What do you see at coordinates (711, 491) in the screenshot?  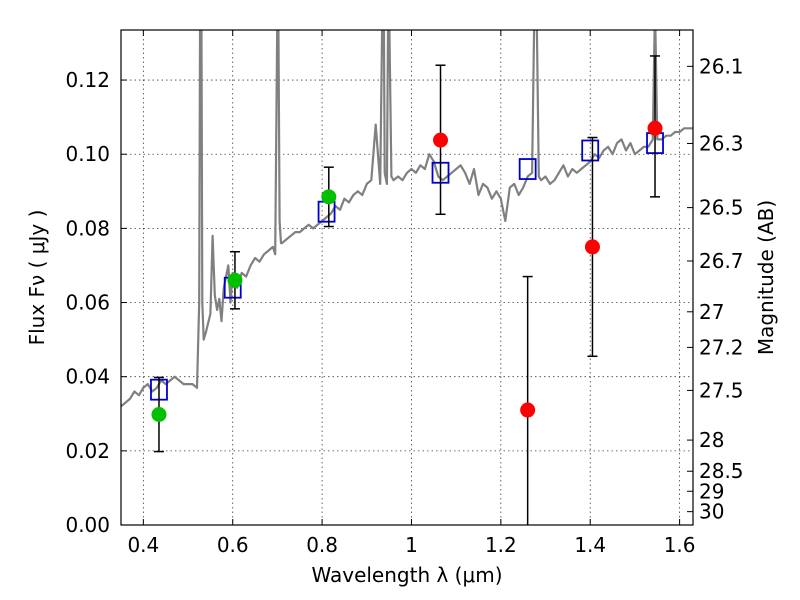 I see `right-tick-label: 29` at bounding box center [711, 491].